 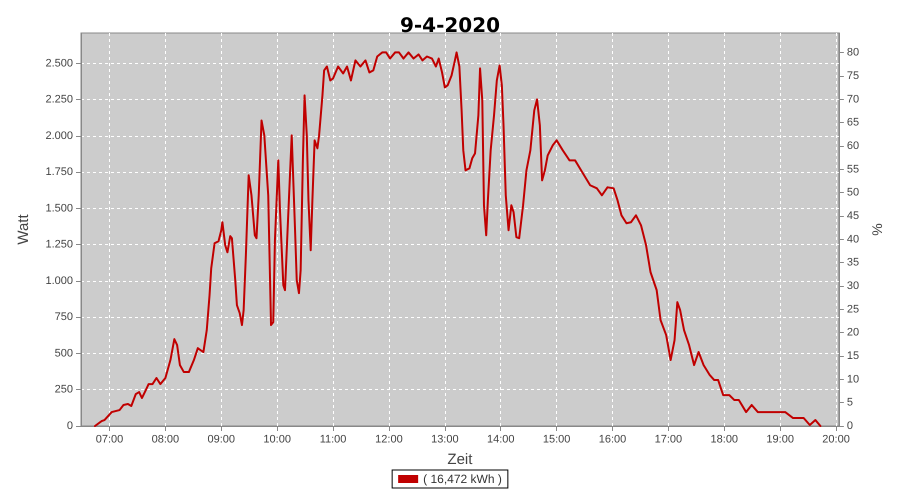 What do you see at coordinates (612, 440) in the screenshot?
I see `x-tick-label: 16:00` at bounding box center [612, 440].